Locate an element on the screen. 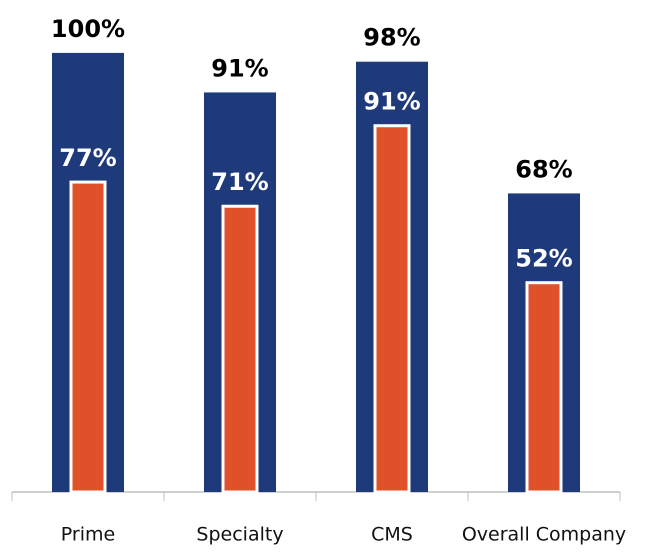  data-label: 100% is located at coordinates (88, 29).